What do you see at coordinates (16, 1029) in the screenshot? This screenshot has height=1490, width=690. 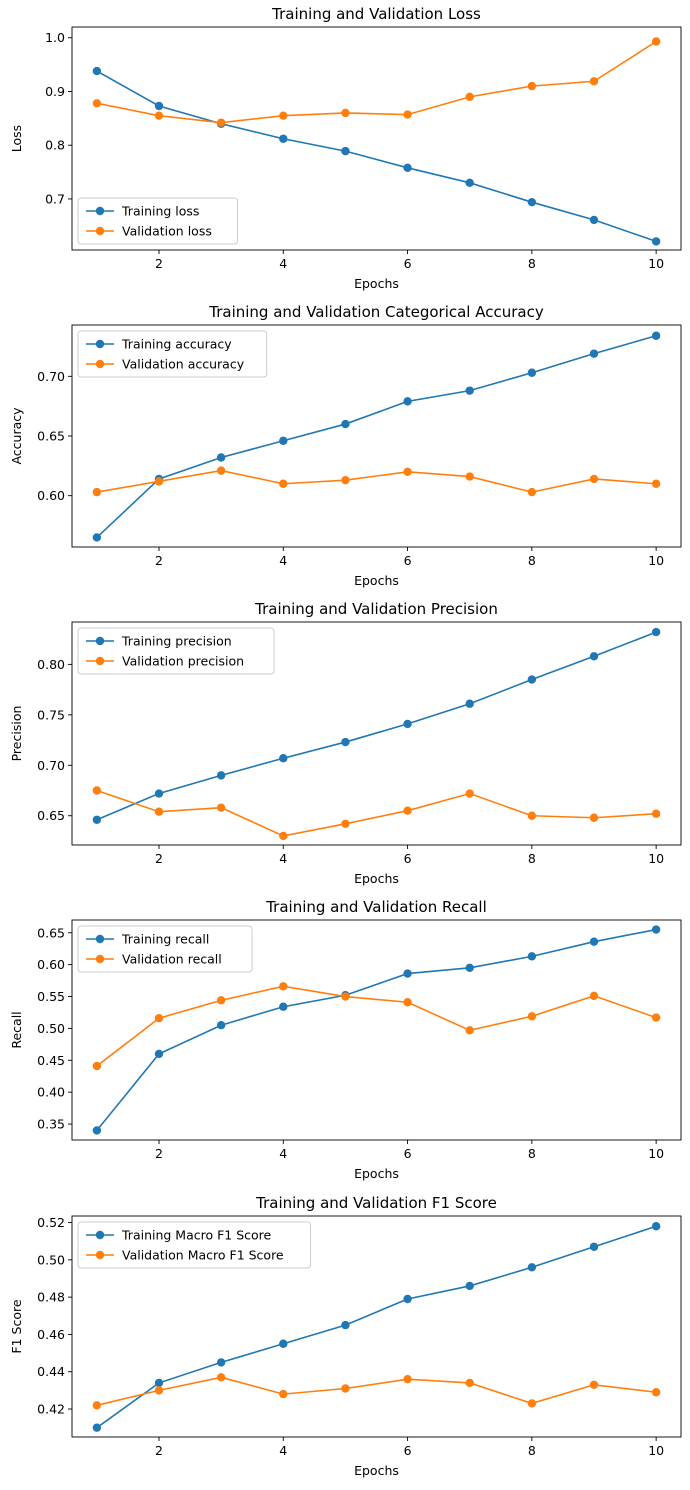 I see `y-axis-label: Recall` at bounding box center [16, 1029].